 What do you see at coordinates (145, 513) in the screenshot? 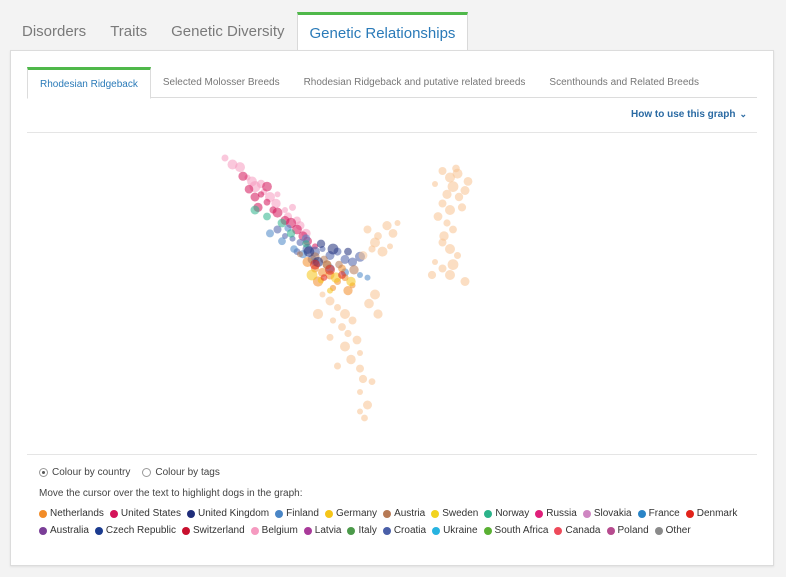
I see `legend-item: United States` at bounding box center [145, 513].